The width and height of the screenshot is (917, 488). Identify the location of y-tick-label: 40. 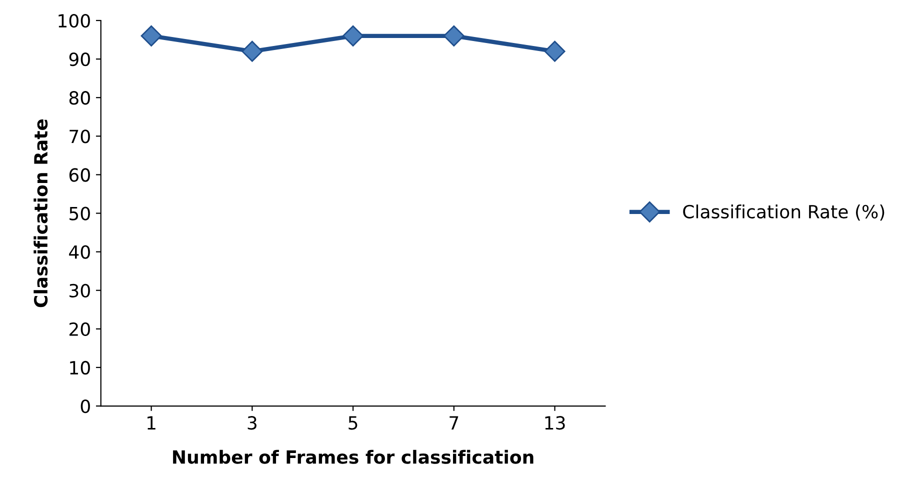
(79, 252).